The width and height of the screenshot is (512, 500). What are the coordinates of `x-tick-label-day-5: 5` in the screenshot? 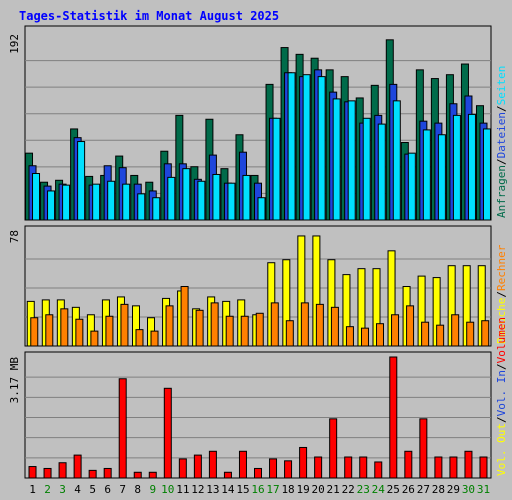 It's located at (92, 489).